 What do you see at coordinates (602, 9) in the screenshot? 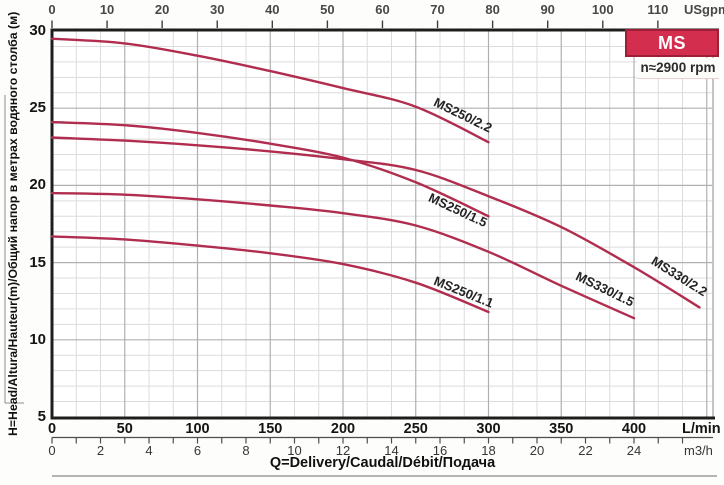
I see `top-axis-tick-label: 100` at bounding box center [602, 9].